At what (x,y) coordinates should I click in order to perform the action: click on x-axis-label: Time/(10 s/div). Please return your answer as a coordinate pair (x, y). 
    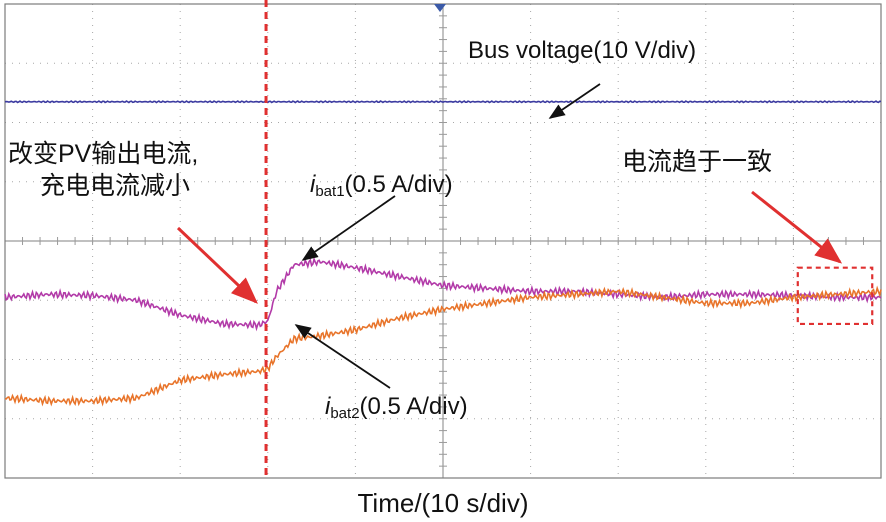
    Looking at the image, I should click on (443, 503).